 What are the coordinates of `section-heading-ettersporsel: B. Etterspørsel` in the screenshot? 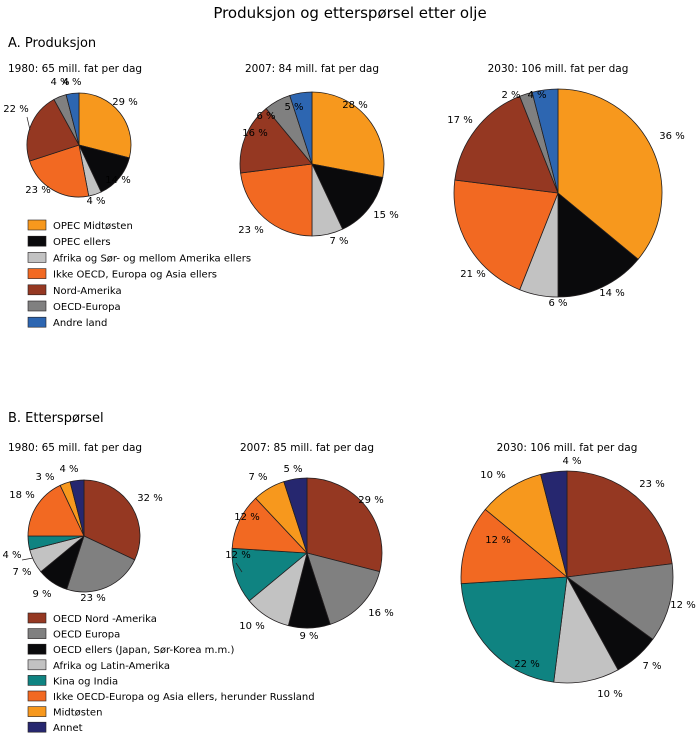 It's located at (56, 418).